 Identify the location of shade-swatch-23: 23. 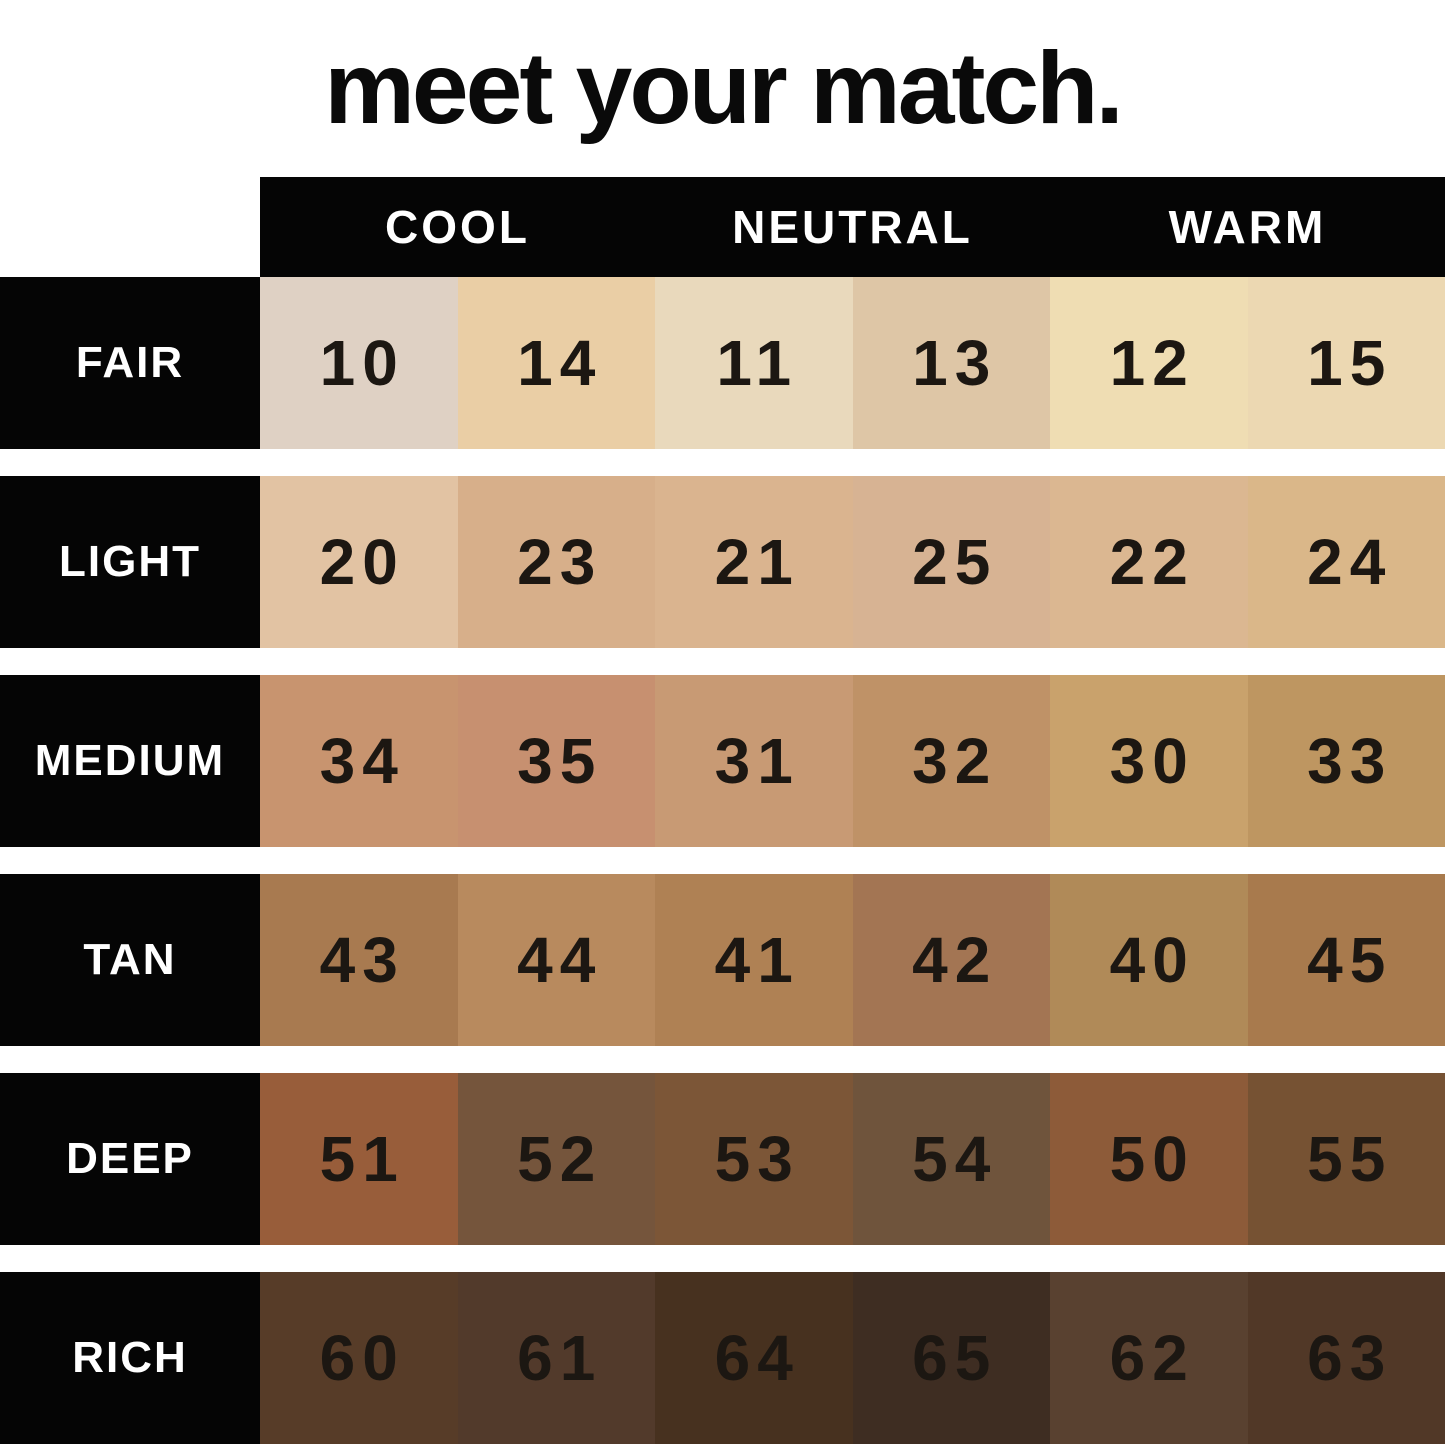
(556, 562).